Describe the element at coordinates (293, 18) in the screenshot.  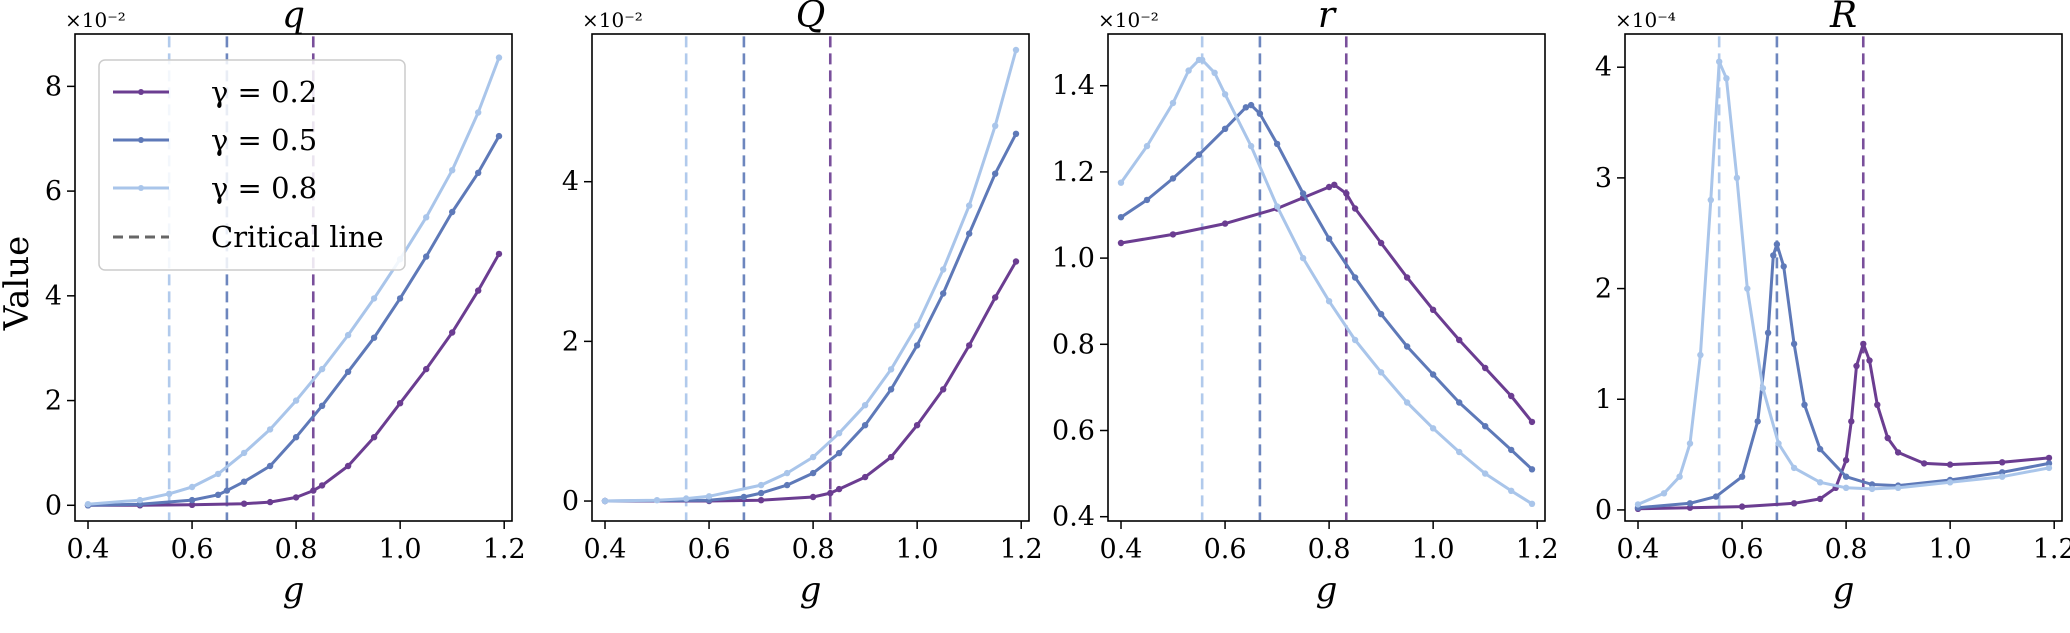
I see `panel-title: q` at that location.